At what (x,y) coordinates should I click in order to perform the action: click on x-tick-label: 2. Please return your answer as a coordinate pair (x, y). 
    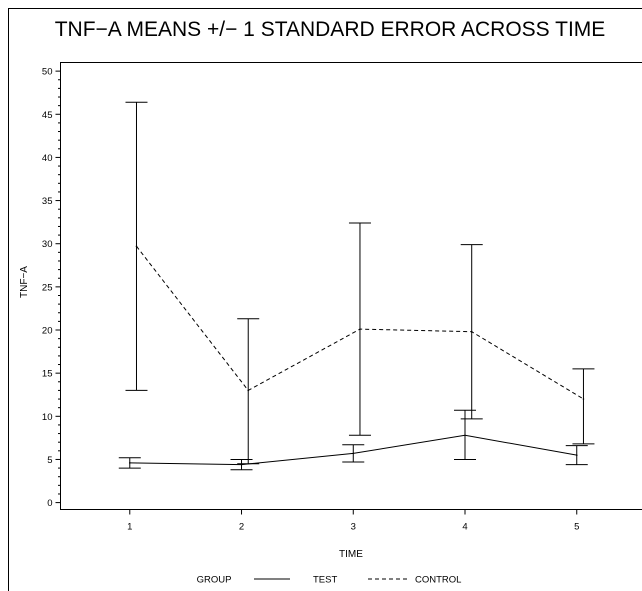
    Looking at the image, I should click on (241, 527).